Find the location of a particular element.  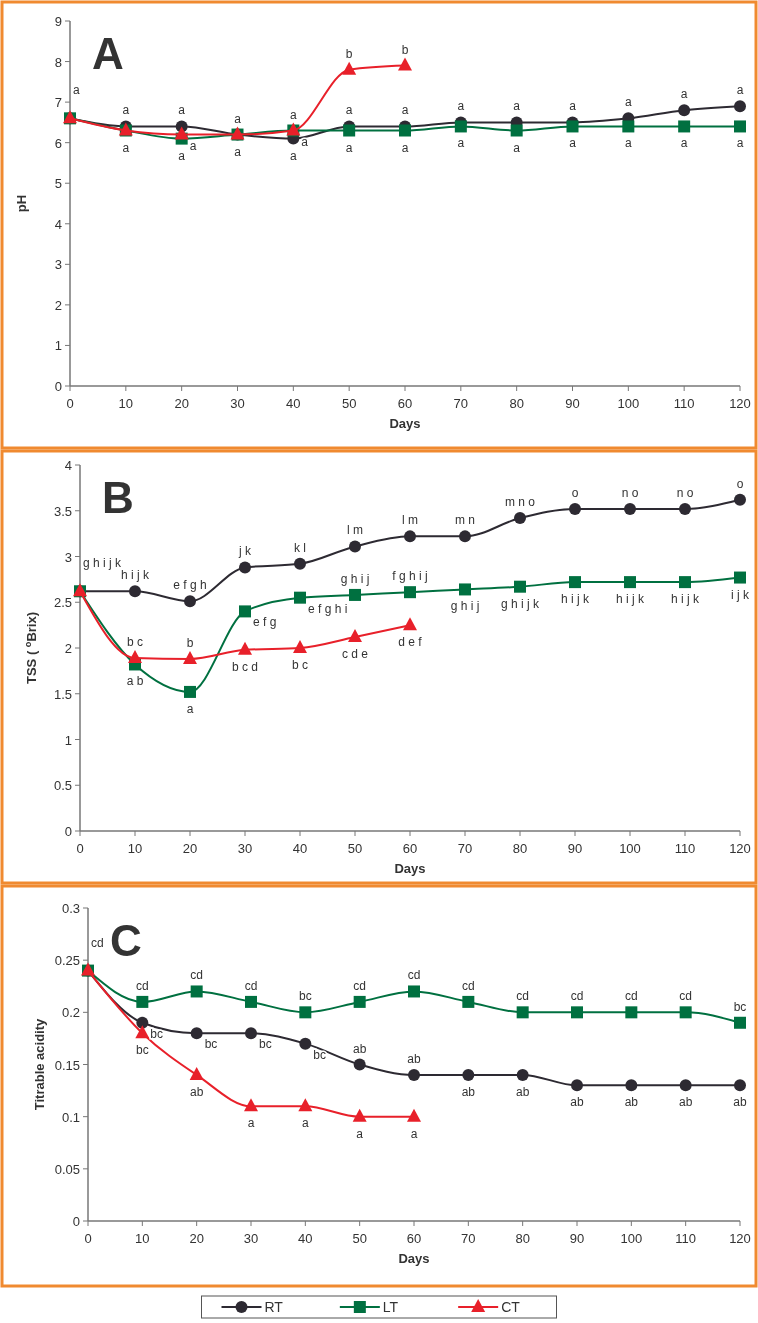

legend-label: LT is located at coordinates (390, 1307).